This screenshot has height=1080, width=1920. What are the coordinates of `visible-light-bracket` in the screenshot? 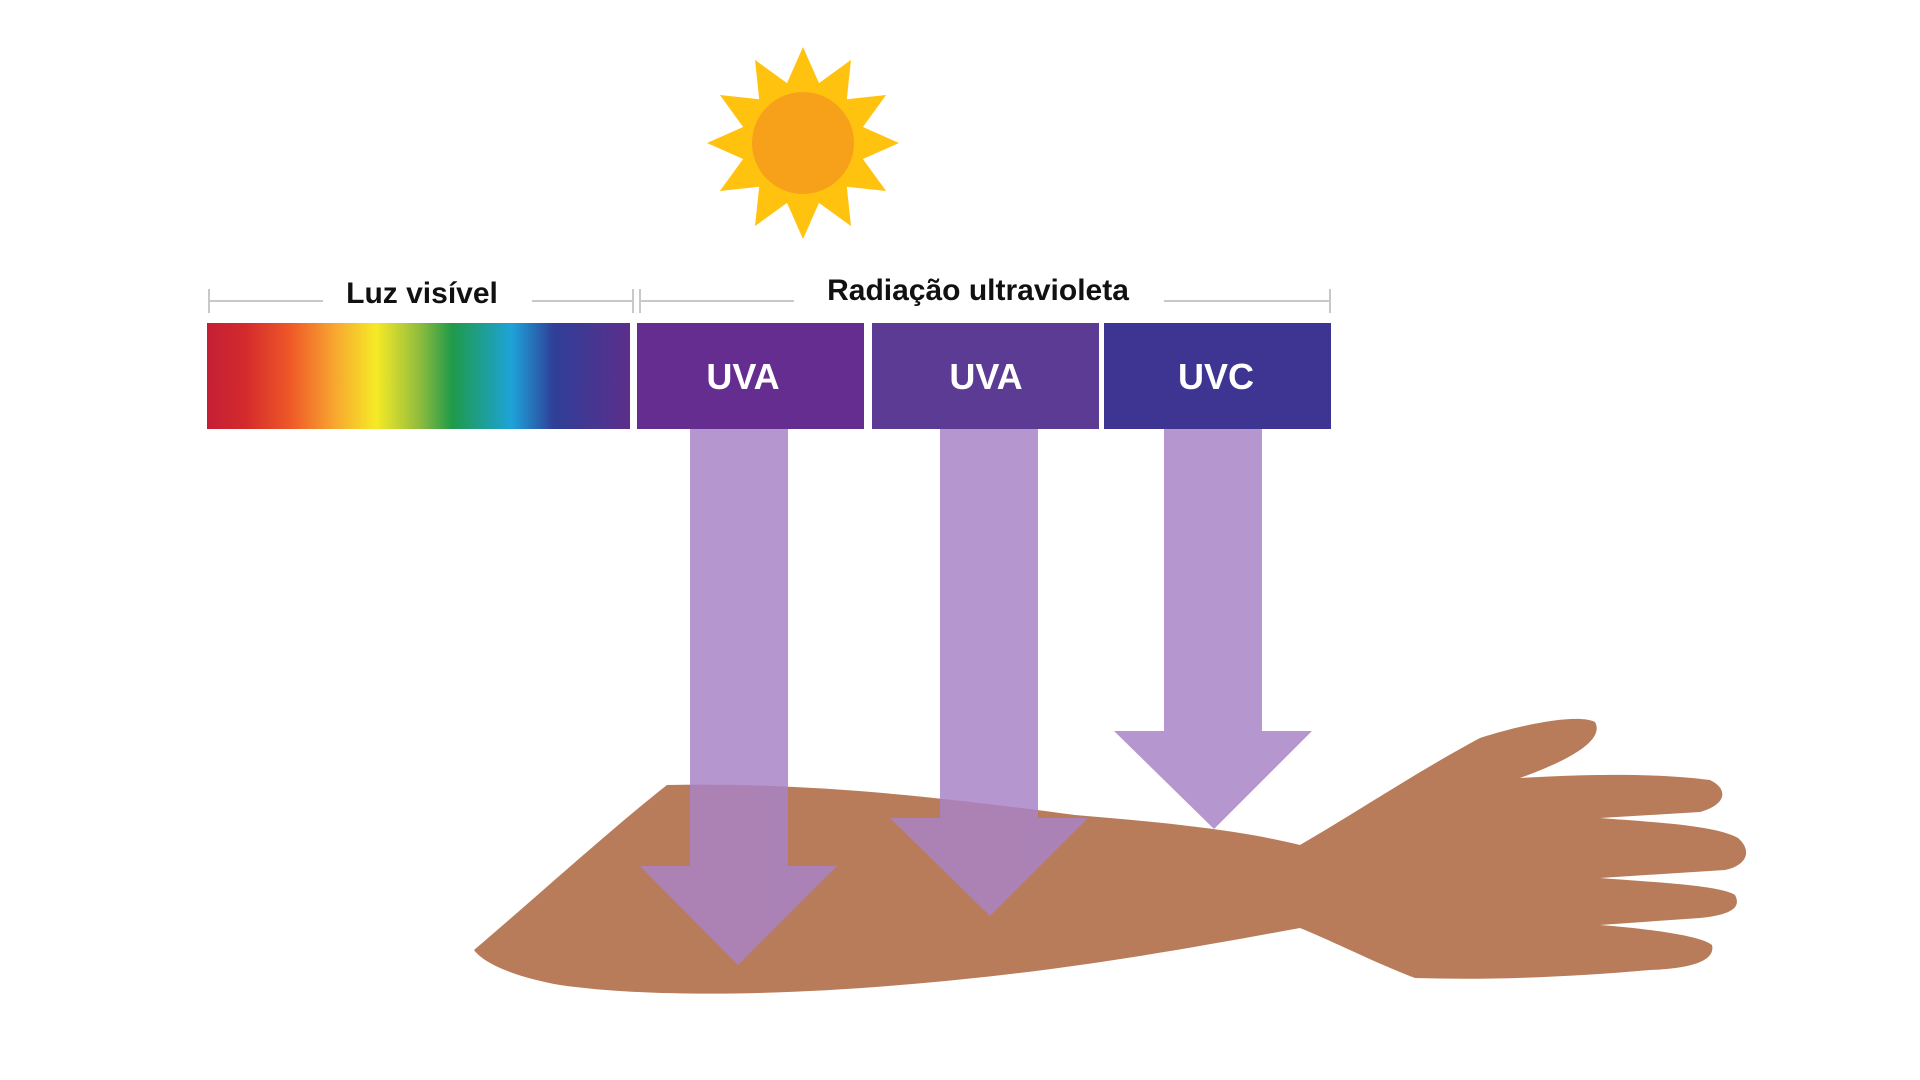 It's located at (421, 301).